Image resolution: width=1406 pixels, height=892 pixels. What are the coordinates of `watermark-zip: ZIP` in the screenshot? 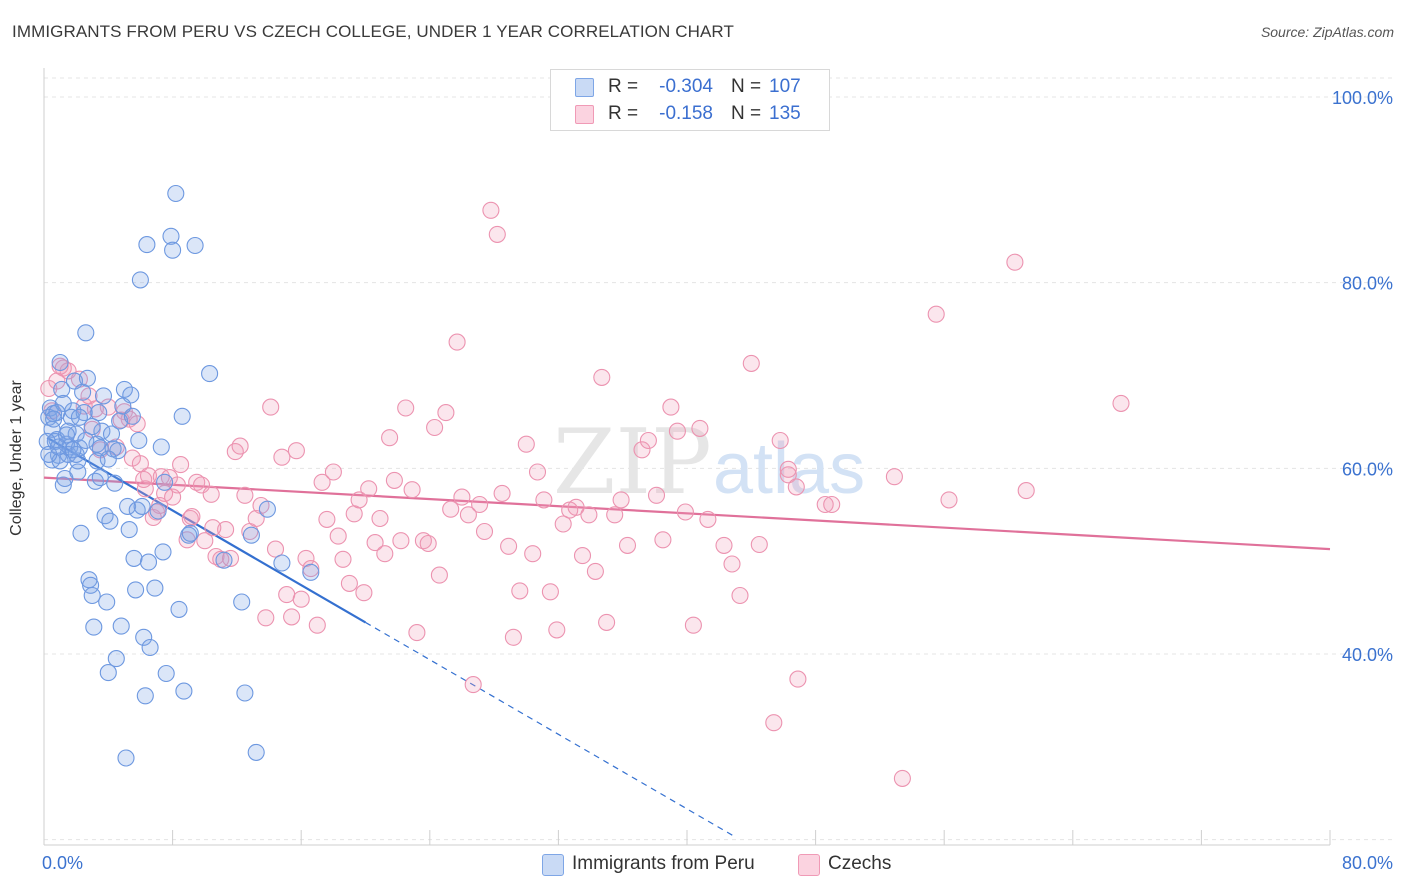 It's located at (632, 462).